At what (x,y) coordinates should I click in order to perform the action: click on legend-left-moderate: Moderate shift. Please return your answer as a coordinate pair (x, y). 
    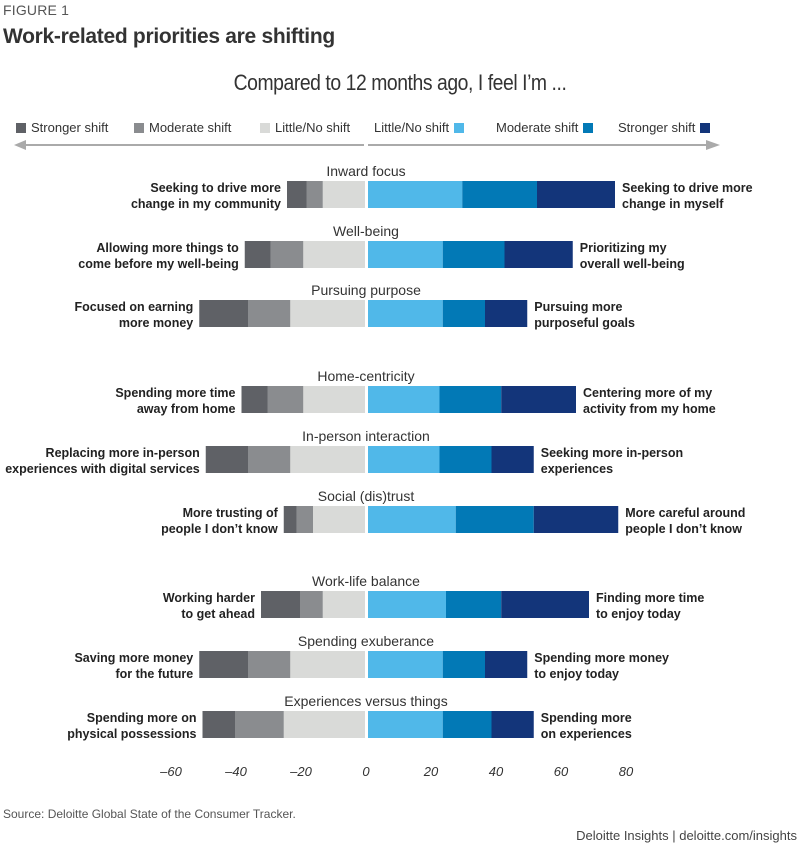
    Looking at the image, I should click on (182, 127).